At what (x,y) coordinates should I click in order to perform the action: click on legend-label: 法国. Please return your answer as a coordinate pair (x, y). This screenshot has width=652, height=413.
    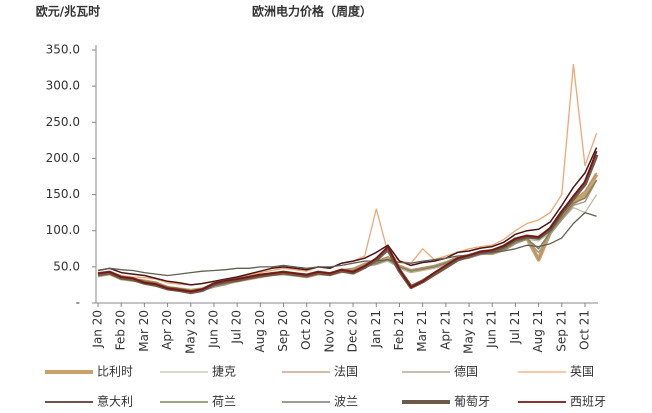
    Looking at the image, I should click on (346, 372).